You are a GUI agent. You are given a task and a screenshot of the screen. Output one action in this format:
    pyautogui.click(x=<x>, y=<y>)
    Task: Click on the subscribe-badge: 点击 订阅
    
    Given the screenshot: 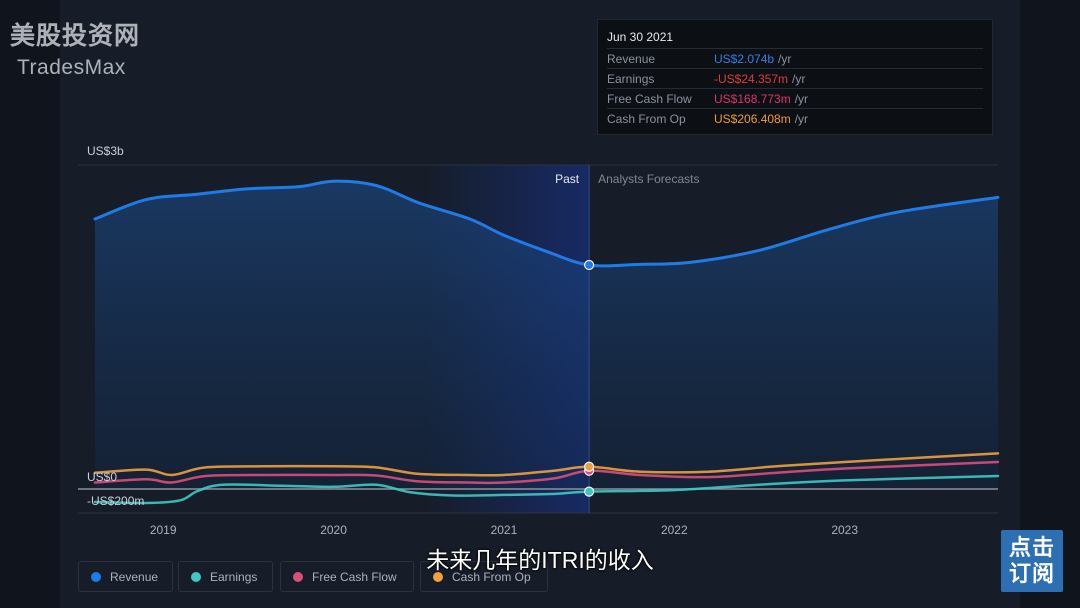 What is the action you would take?
    pyautogui.click(x=1032, y=561)
    